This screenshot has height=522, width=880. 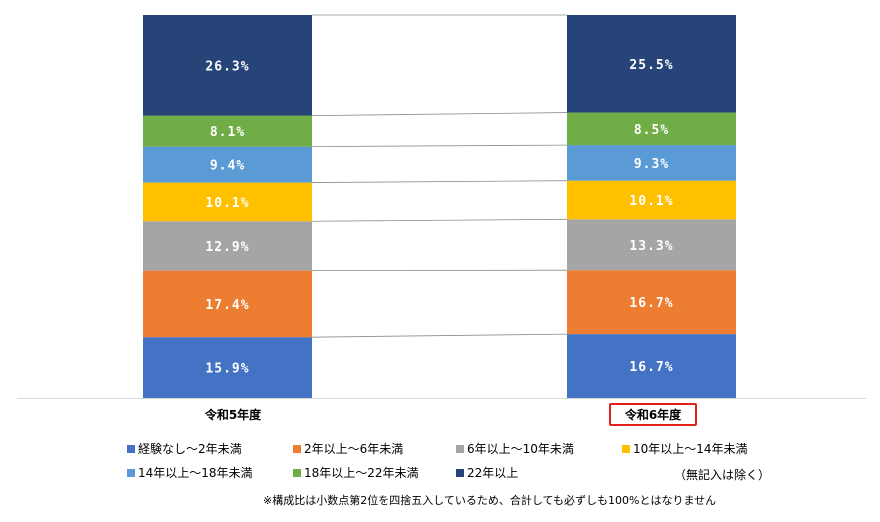 I want to click on data-label: 8.5%, so click(x=651, y=130).